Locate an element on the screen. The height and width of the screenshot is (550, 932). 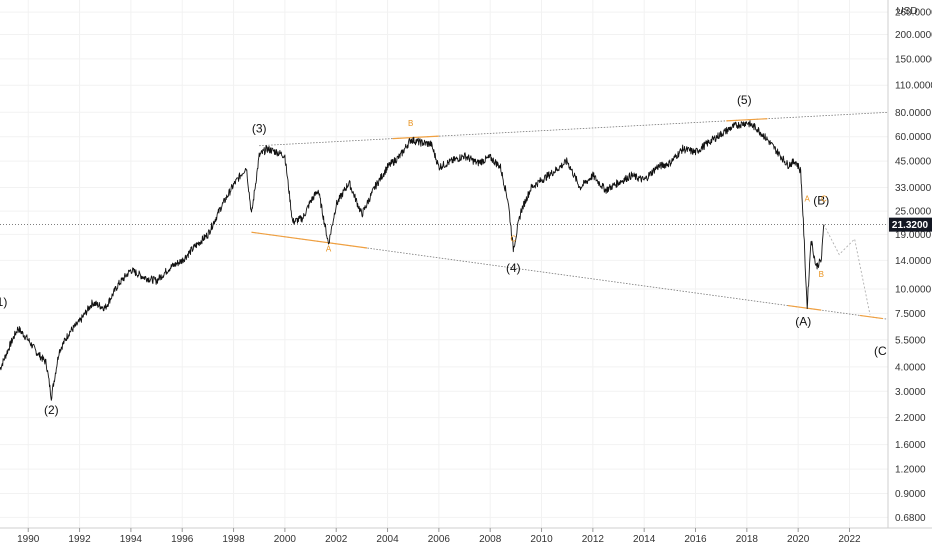
wave-label: (2) is located at coordinates (51, 410).